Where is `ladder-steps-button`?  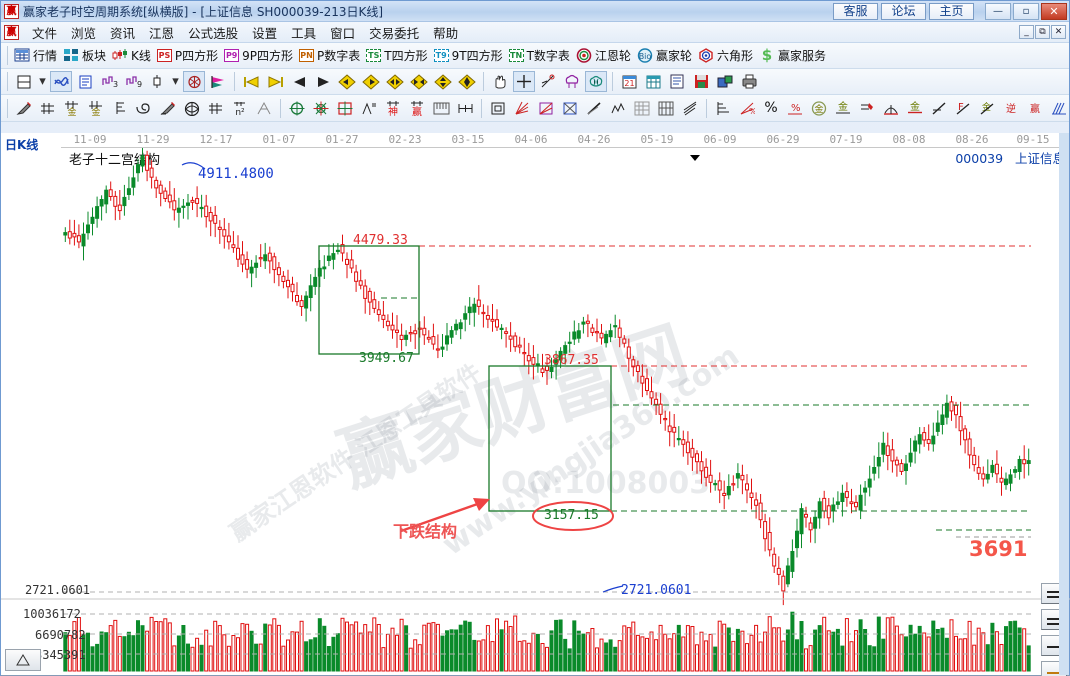
ladder-steps-button is located at coordinates (723, 108).